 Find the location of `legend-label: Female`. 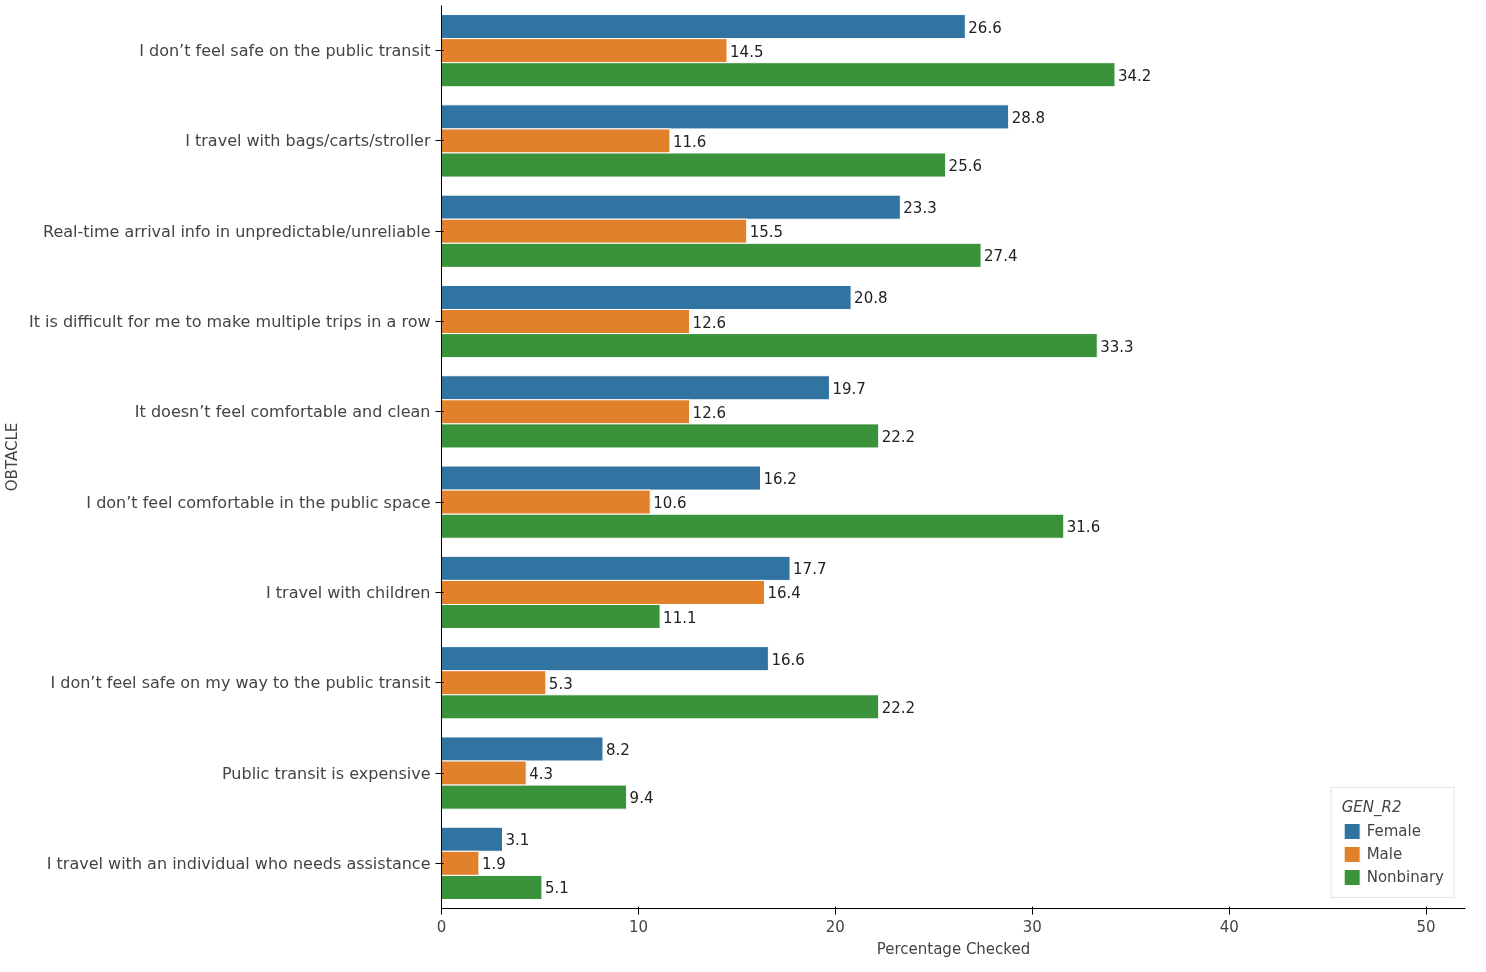

legend-label: Female is located at coordinates (1393, 831).